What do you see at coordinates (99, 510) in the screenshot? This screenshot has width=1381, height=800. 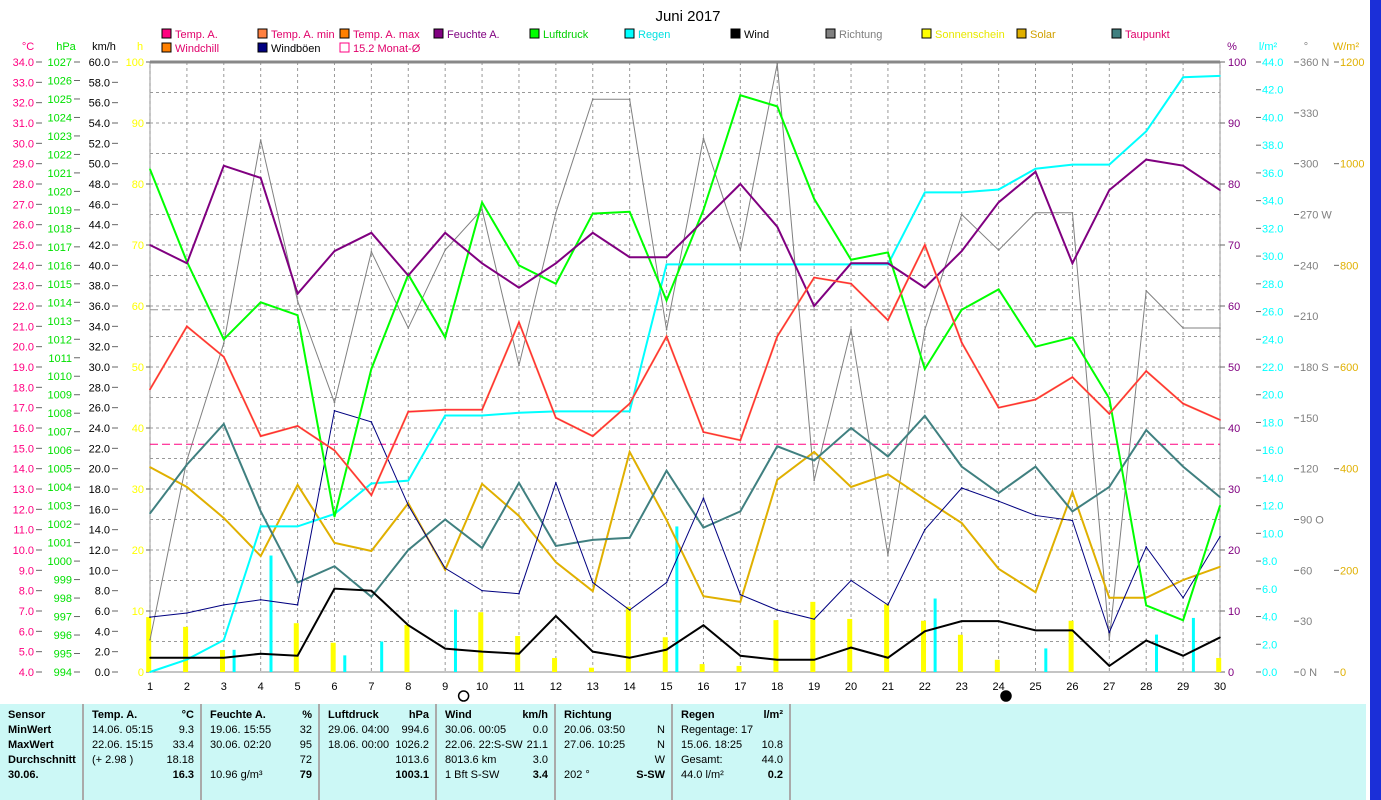 I see `axis-tick-label: 16.0` at bounding box center [99, 510].